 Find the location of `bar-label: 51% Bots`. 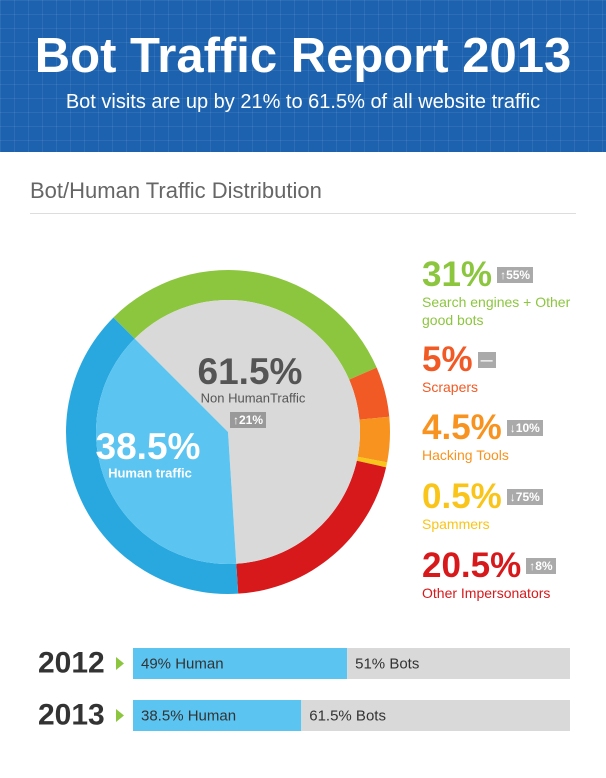

bar-label: 51% Bots is located at coordinates (387, 663).